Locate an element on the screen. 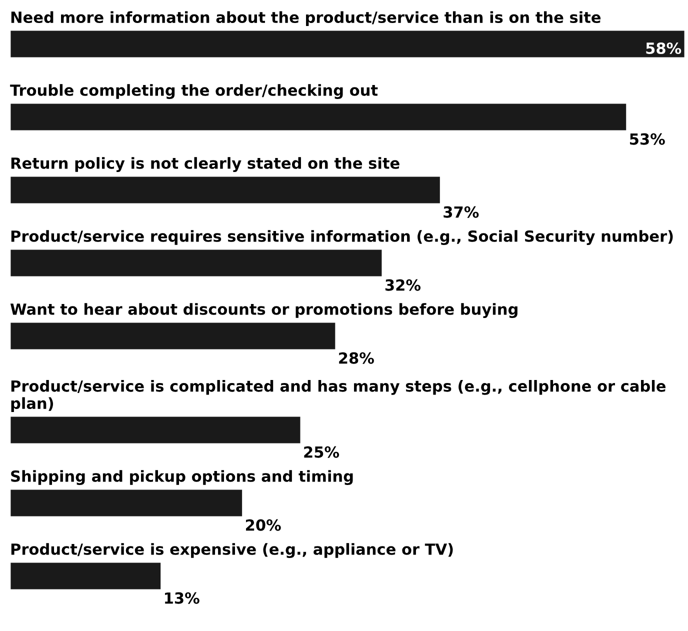  y-tick-label: Need more information about the product/service than is on the site is located at coordinates (306, 18).